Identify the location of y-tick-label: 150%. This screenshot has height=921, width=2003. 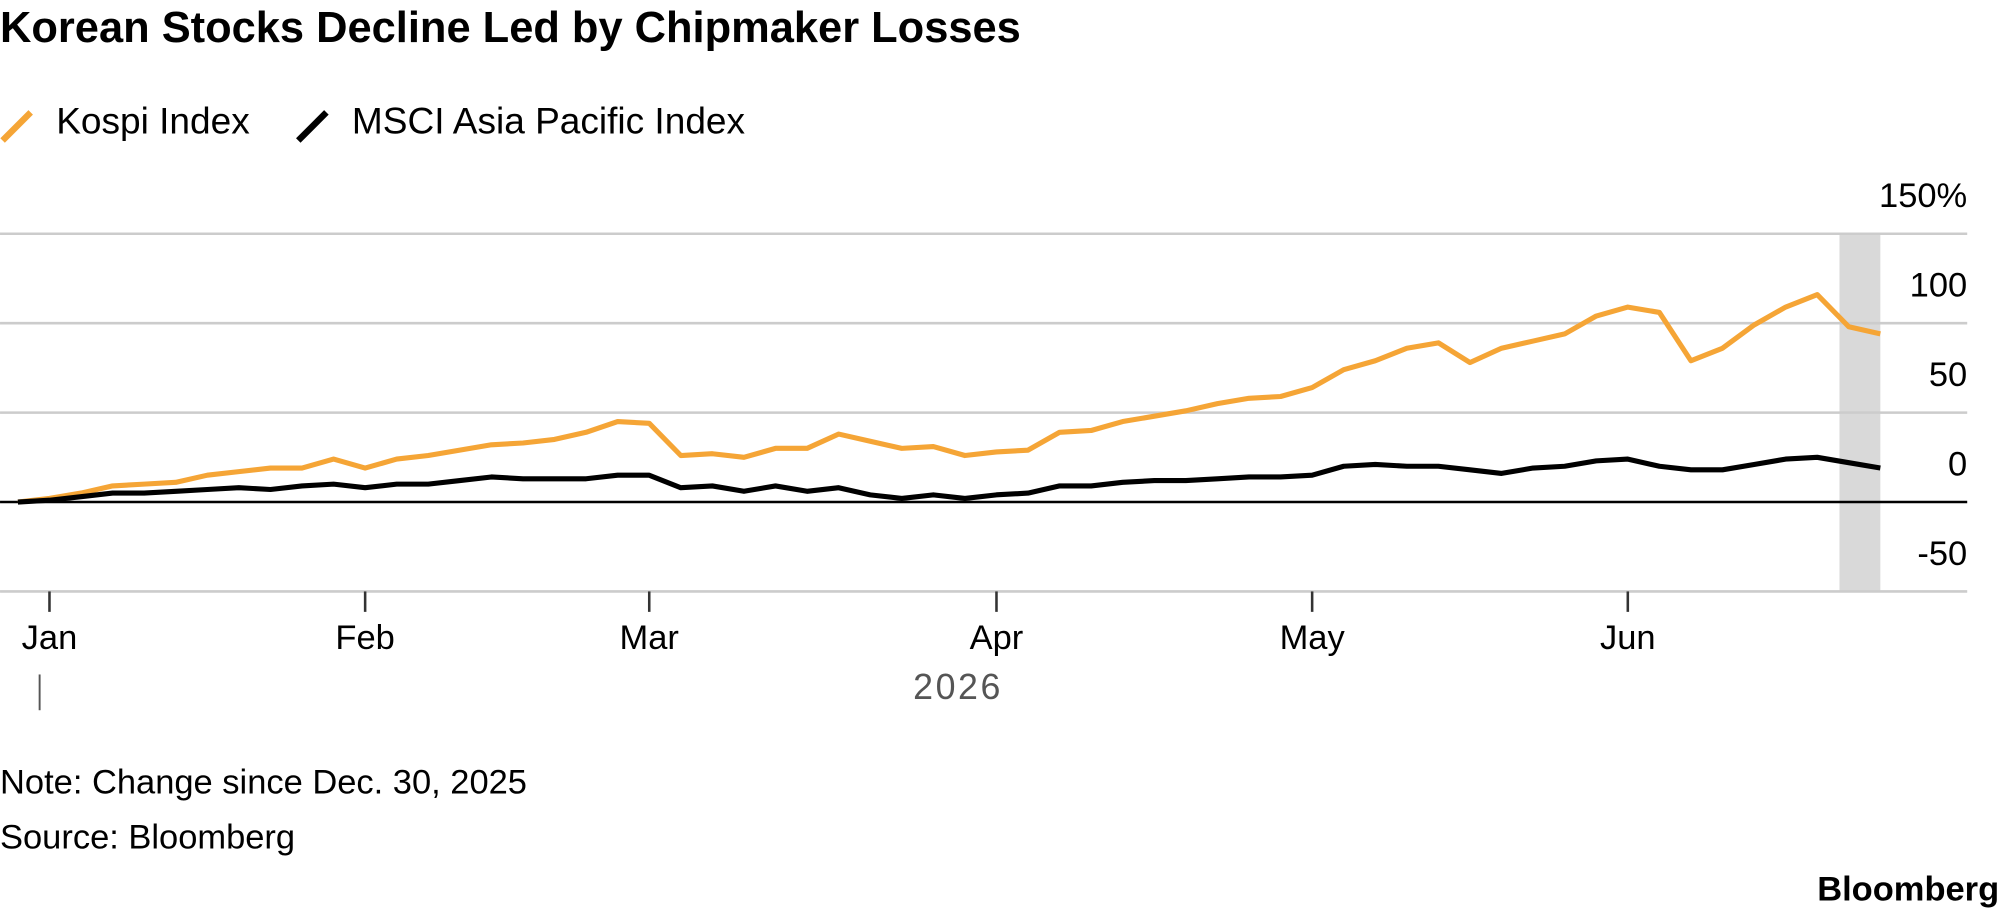
(1923, 196).